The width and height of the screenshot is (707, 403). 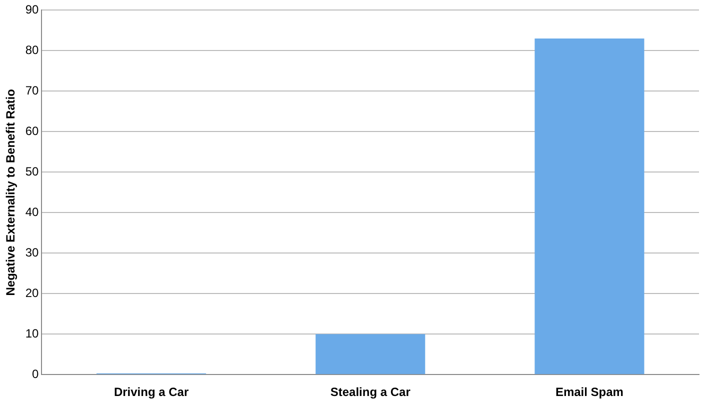 What do you see at coordinates (36, 373) in the screenshot?
I see `y-tick-label: 0` at bounding box center [36, 373].